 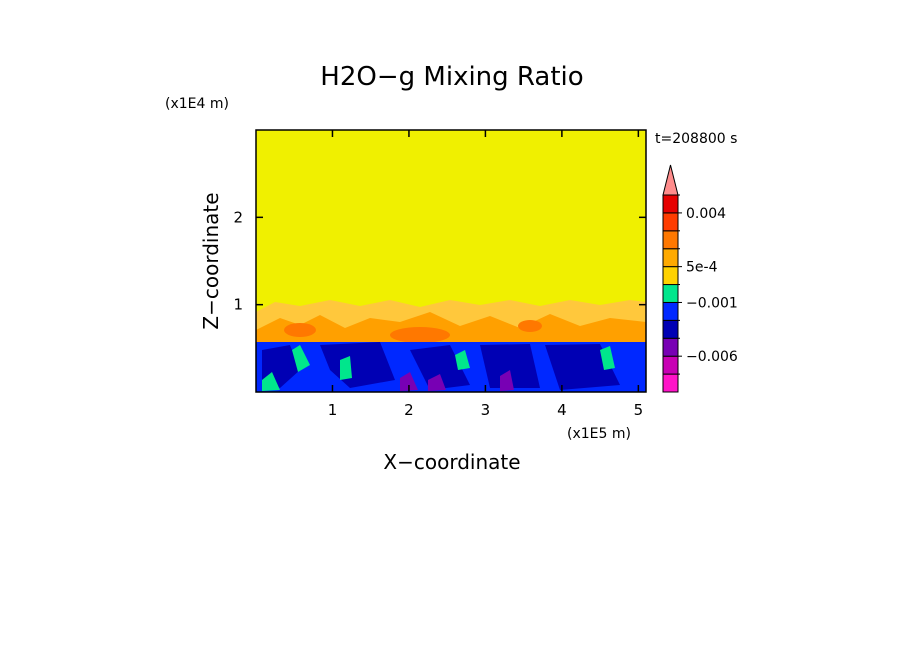 I want to click on chart-title: H2O−g Mixing Ratio, so click(x=451, y=77).